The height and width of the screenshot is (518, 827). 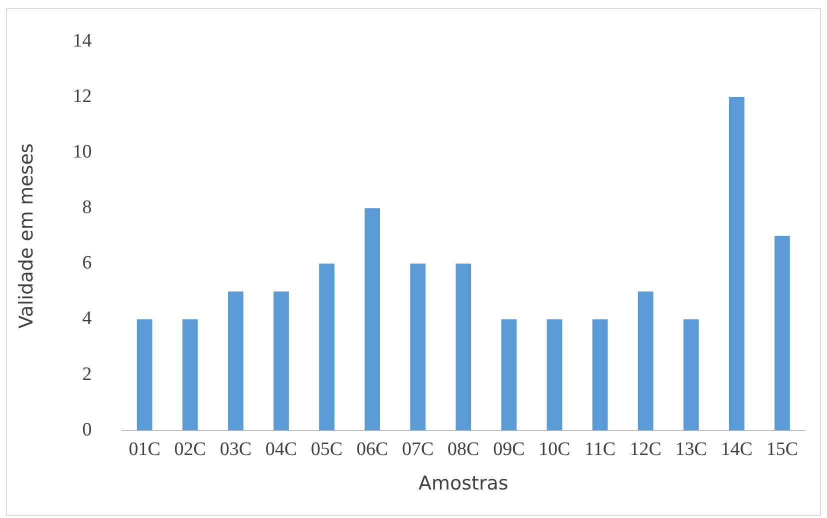 What do you see at coordinates (281, 449) in the screenshot?
I see `x-tick-label: 04C` at bounding box center [281, 449].